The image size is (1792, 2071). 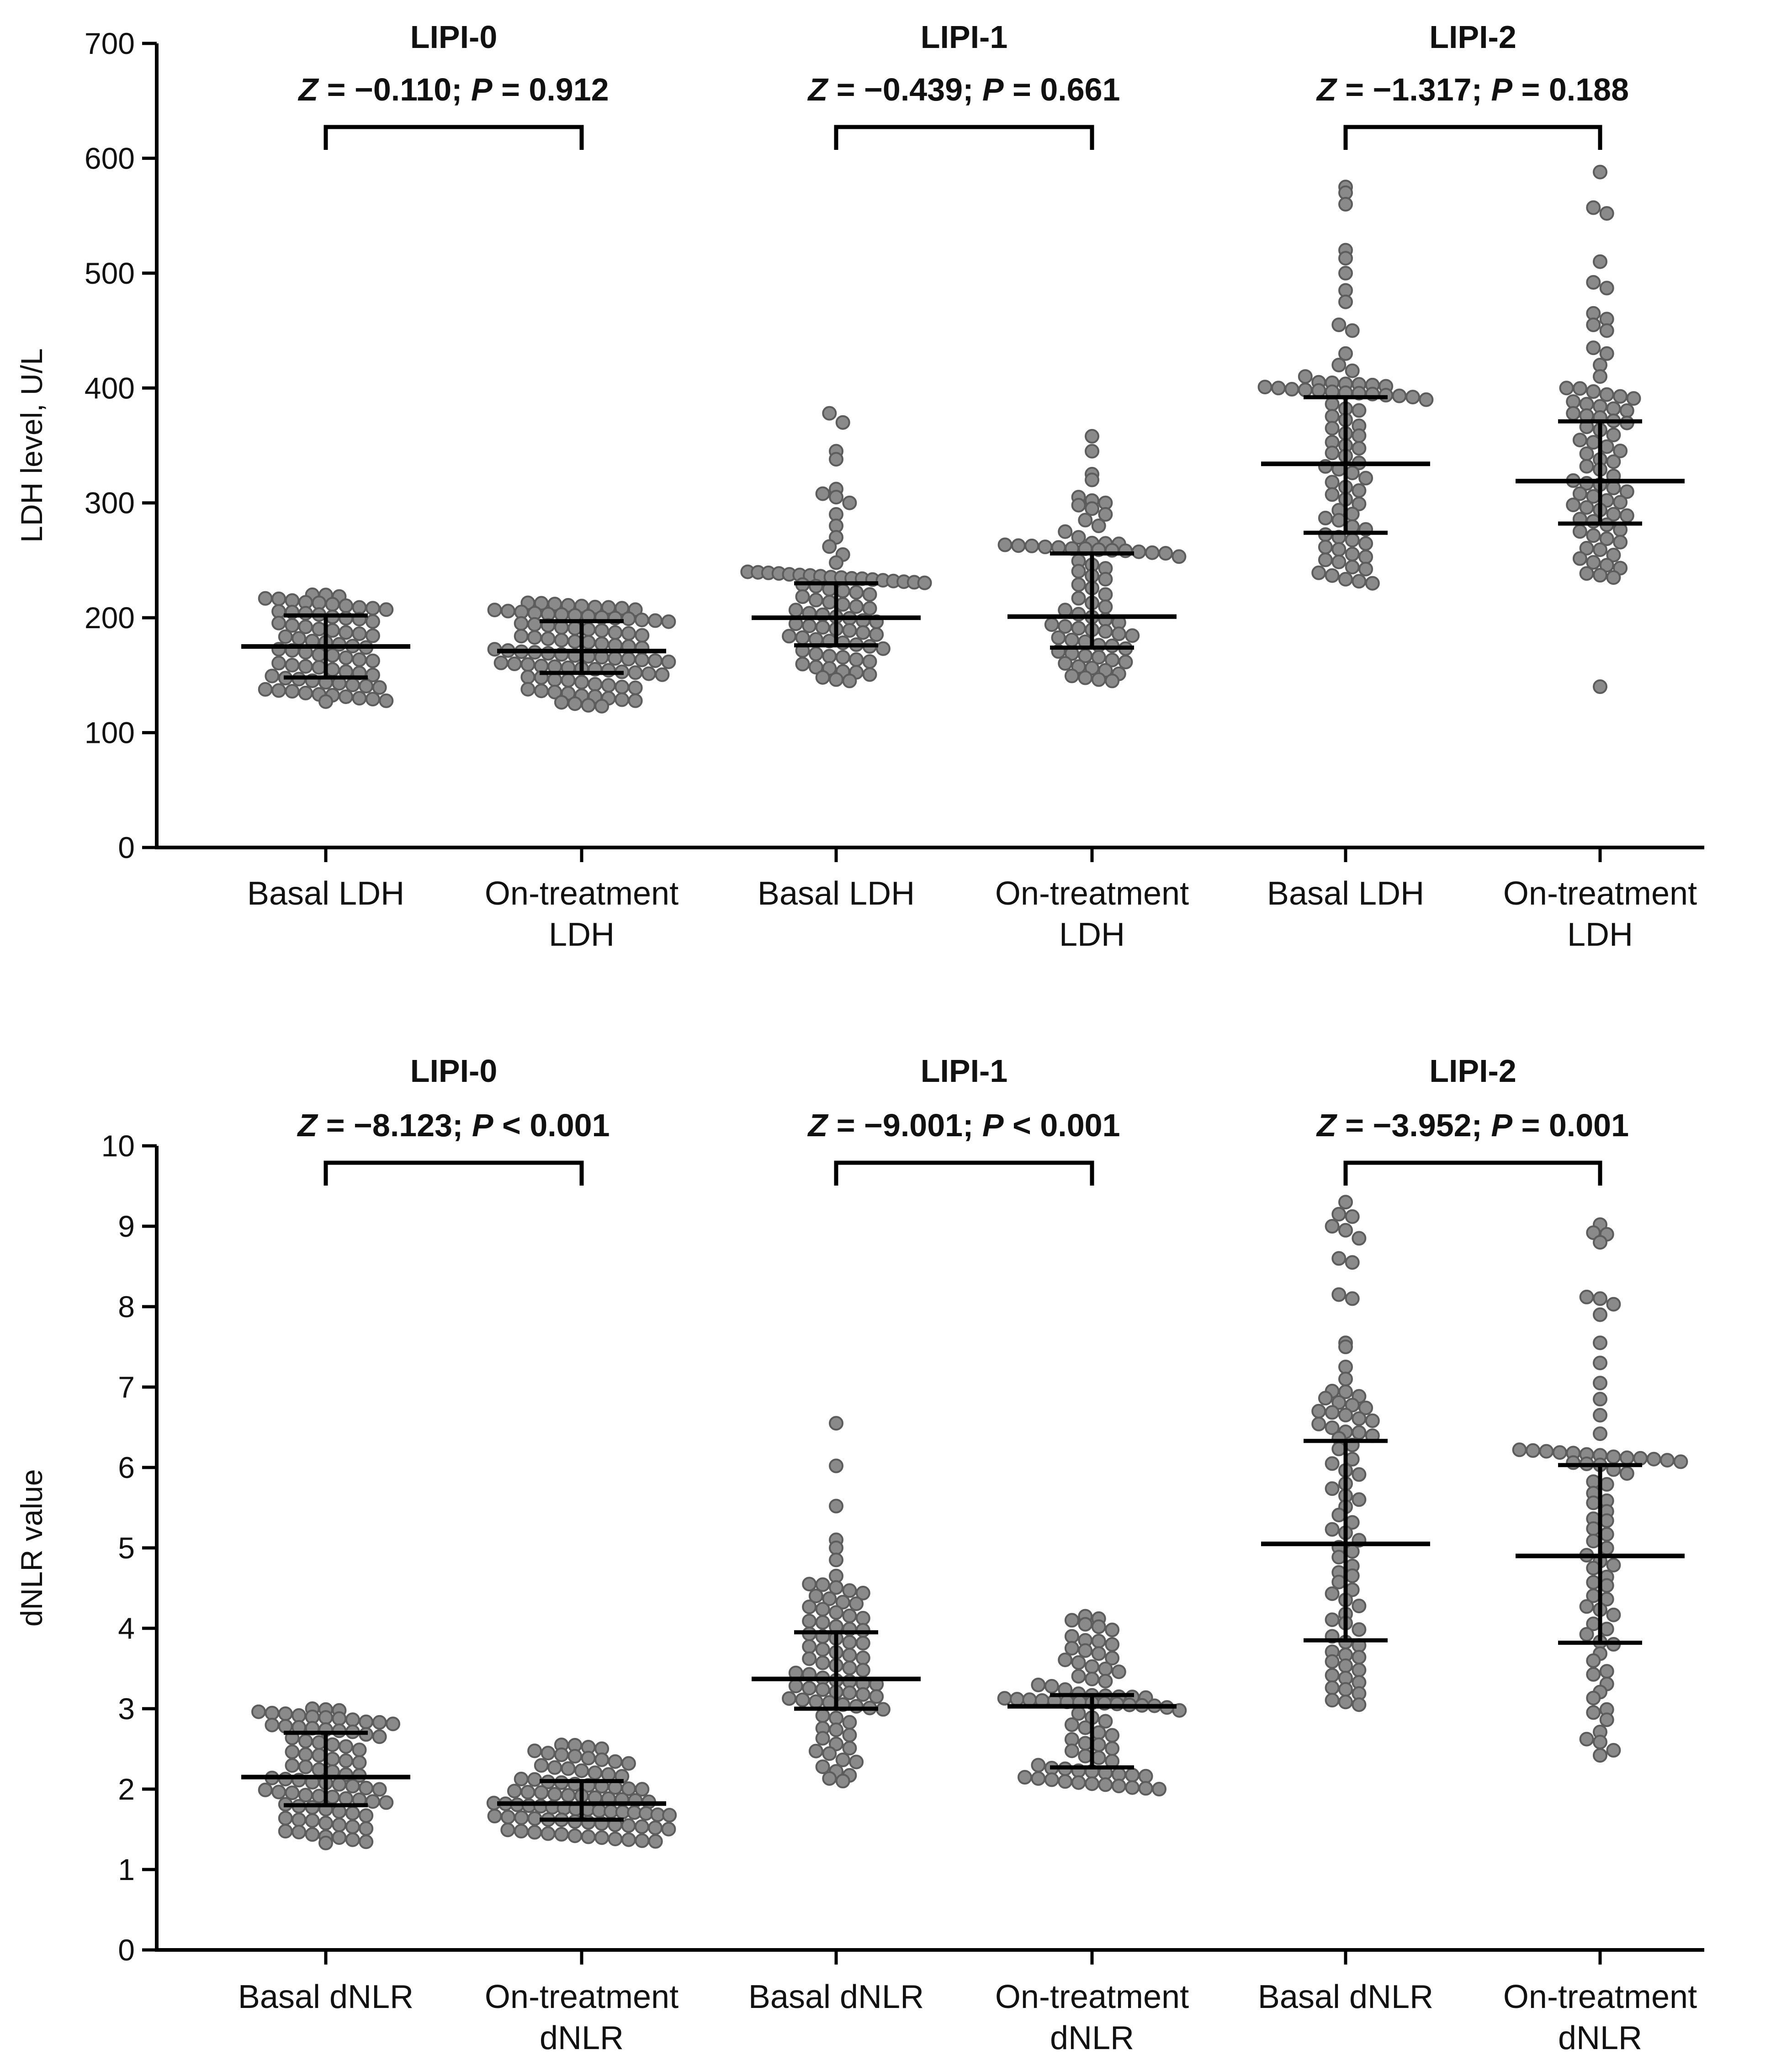 What do you see at coordinates (1345, 893) in the screenshot?
I see `category-label: Basal LDH` at bounding box center [1345, 893].